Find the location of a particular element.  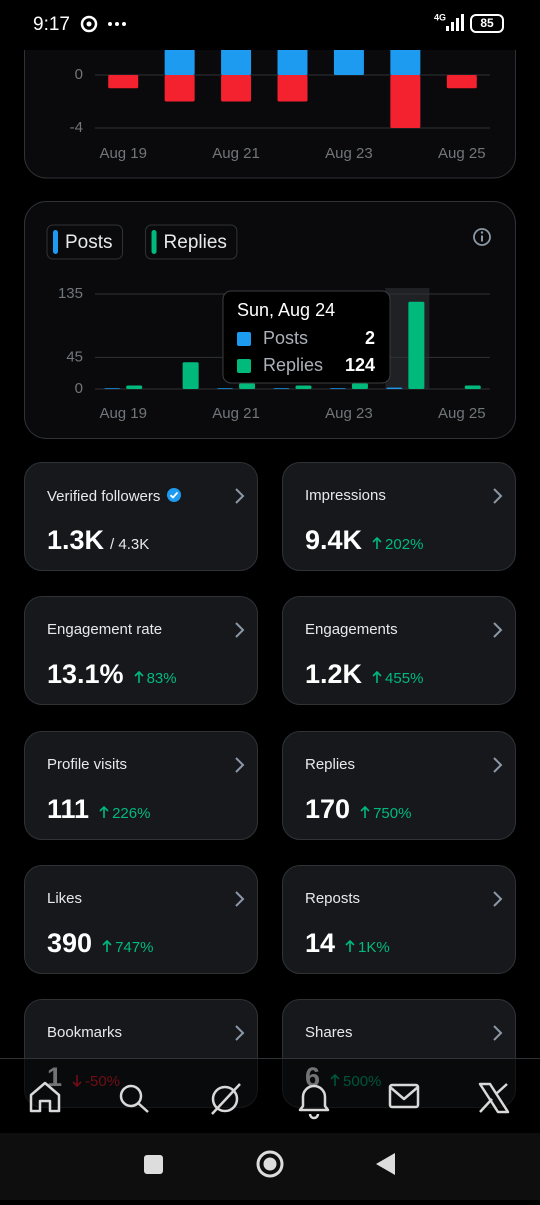

legend-item: Posts is located at coordinates (85, 242).